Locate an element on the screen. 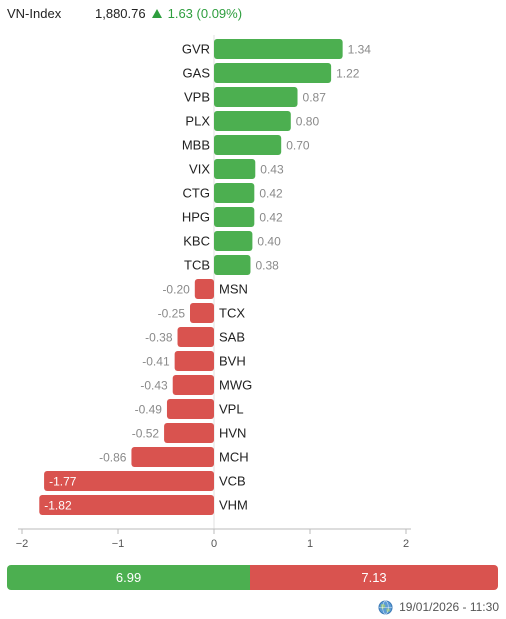 The width and height of the screenshot is (506, 619). category-label-gvr: GVR is located at coordinates (196, 49).